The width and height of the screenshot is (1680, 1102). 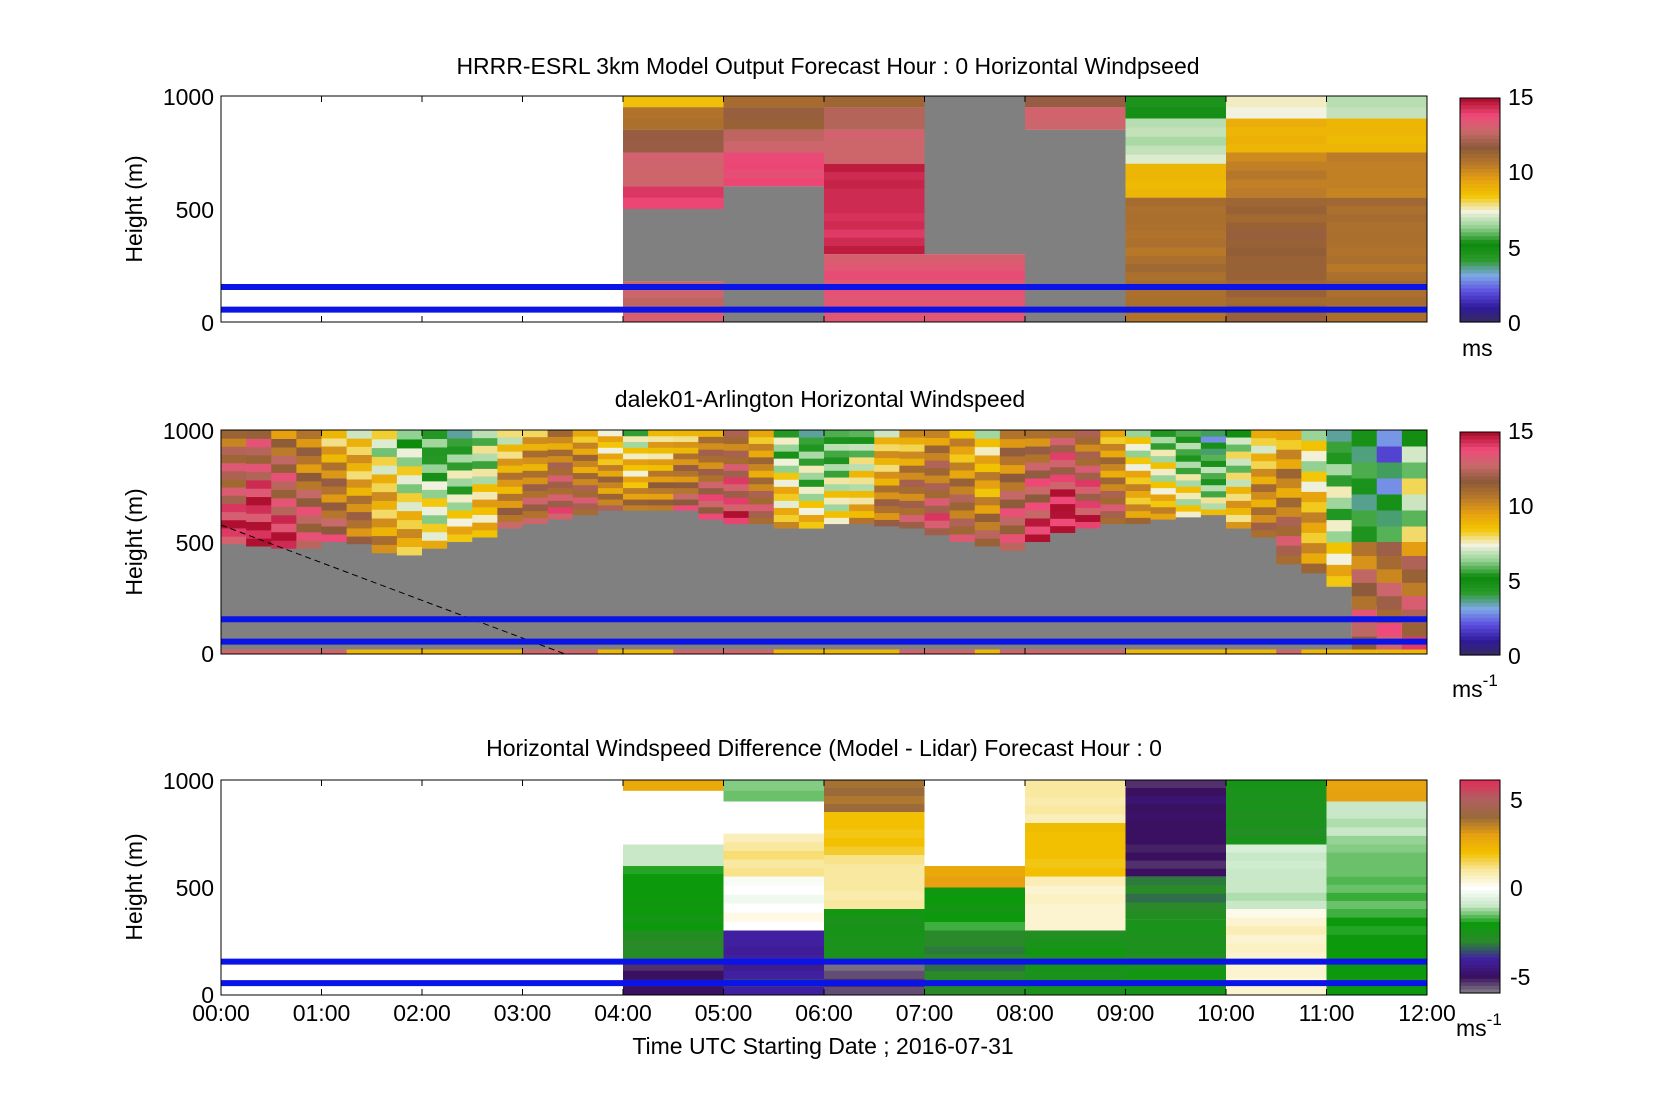 I want to click on x-tick-label: 01:00, so click(x=322, y=1013).